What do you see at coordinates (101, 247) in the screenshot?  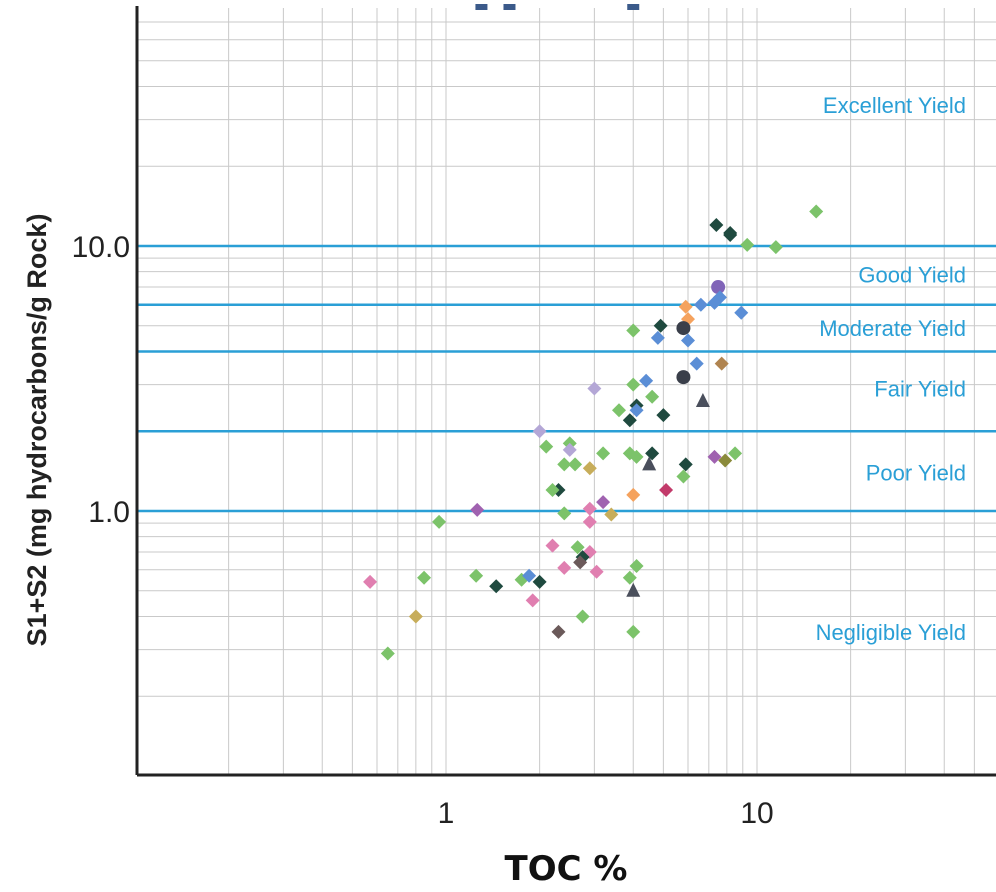 I see `y-tick-label: 10.0` at bounding box center [101, 247].